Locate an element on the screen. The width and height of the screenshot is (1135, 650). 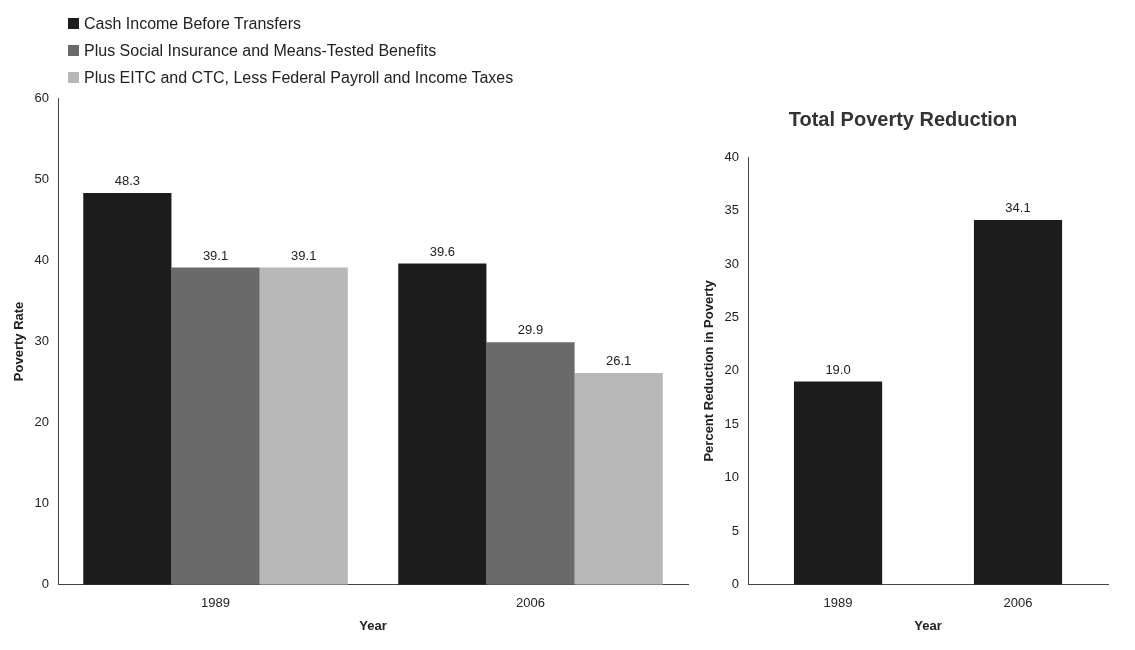
y-axis-title: Percent Reduction in Poverty is located at coordinates (709, 370).